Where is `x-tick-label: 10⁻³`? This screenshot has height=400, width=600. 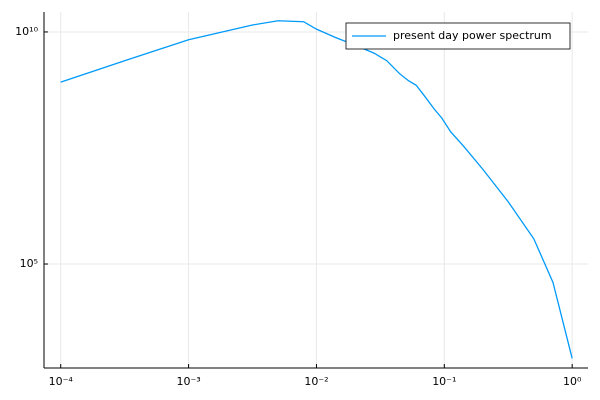 x-tick-label: 10⁻³ is located at coordinates (188, 381).